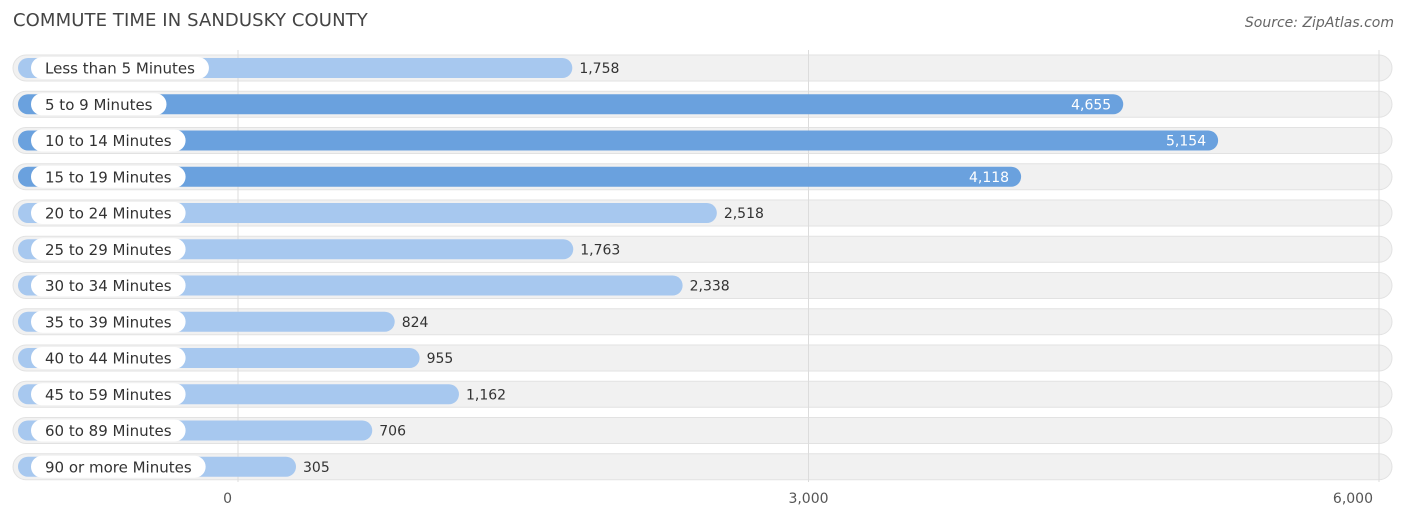  What do you see at coordinates (702, 467) in the screenshot?
I see `bar-track` at bounding box center [702, 467].